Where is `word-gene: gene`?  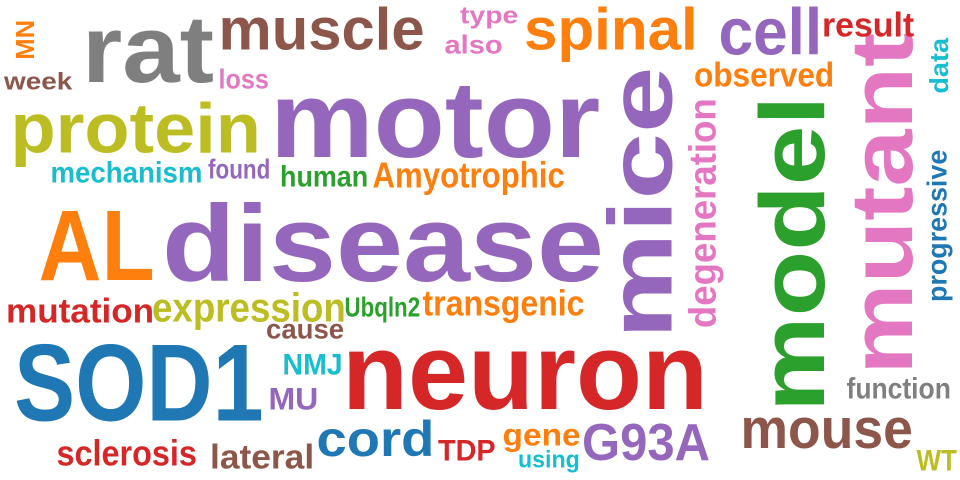
word-gene: gene is located at coordinates (541, 435).